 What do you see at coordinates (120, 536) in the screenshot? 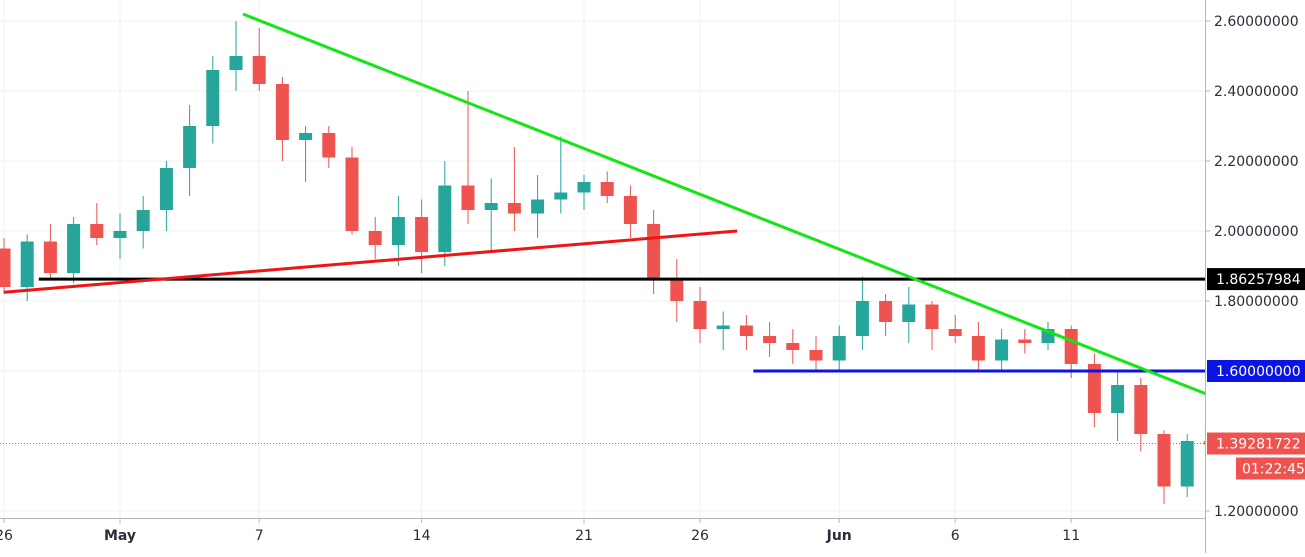
I see `x-tick-label: May` at bounding box center [120, 536].